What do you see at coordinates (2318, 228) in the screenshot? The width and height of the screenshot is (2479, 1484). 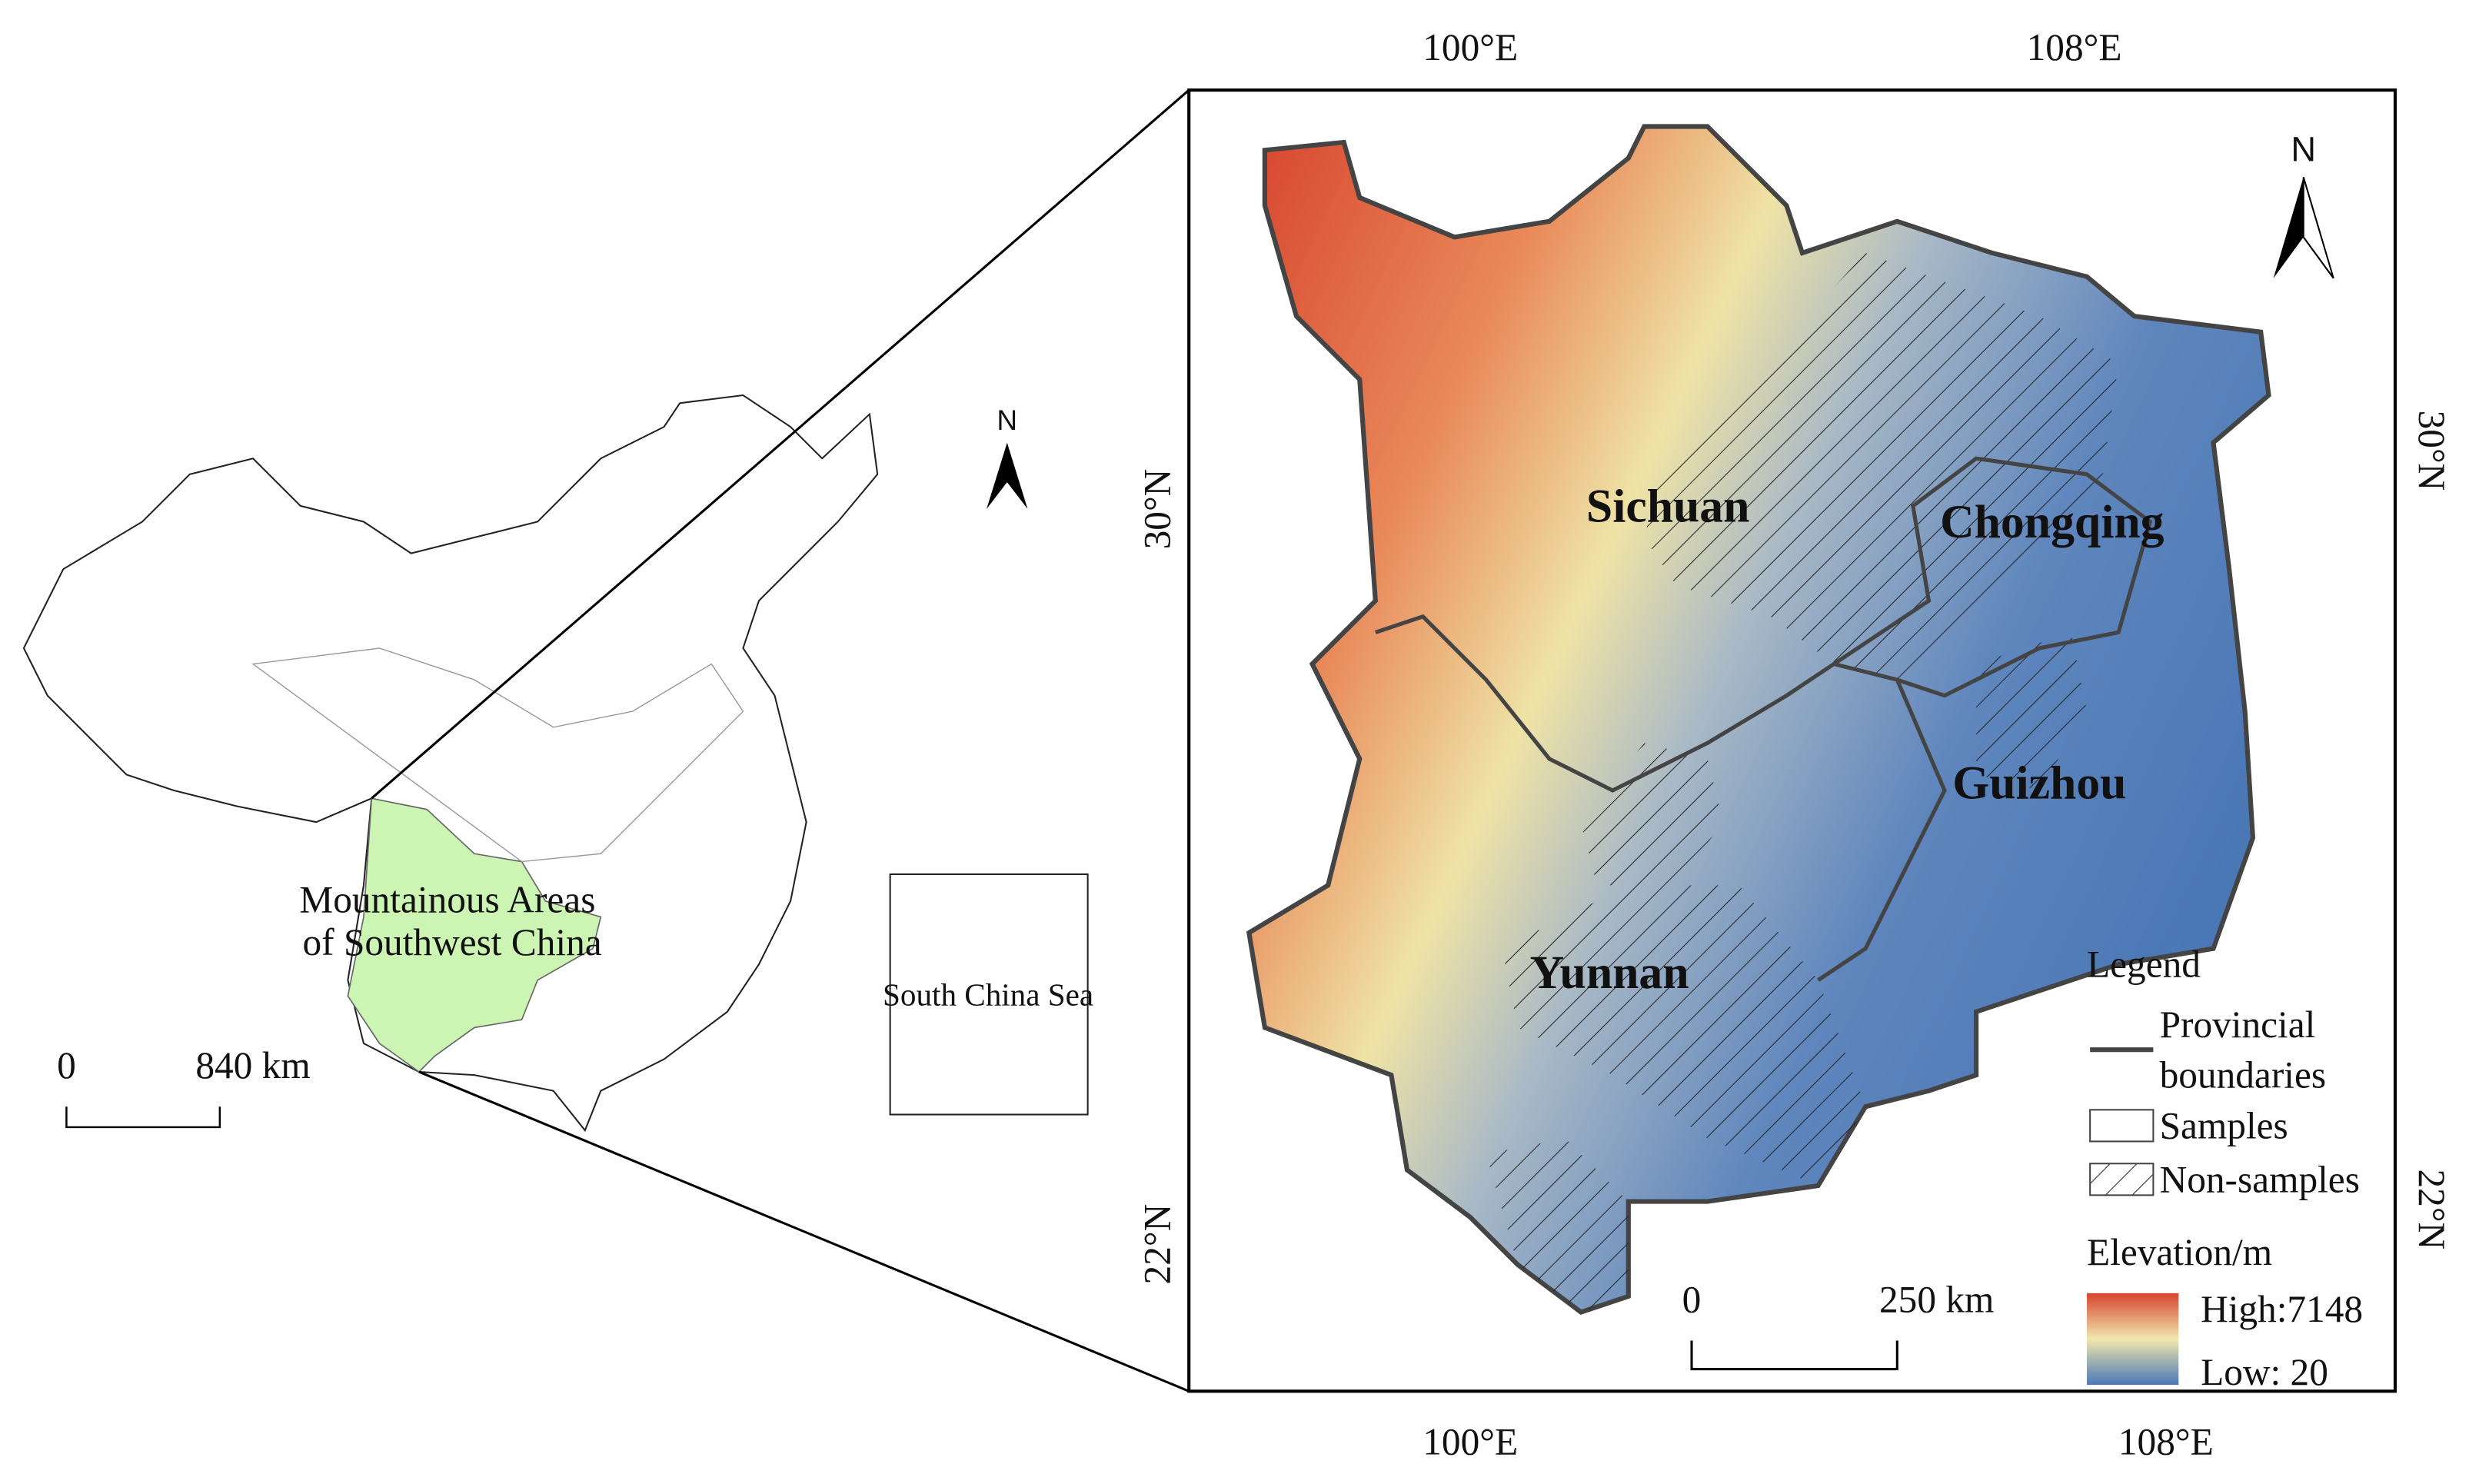 I see `north-arrow-half` at bounding box center [2318, 228].